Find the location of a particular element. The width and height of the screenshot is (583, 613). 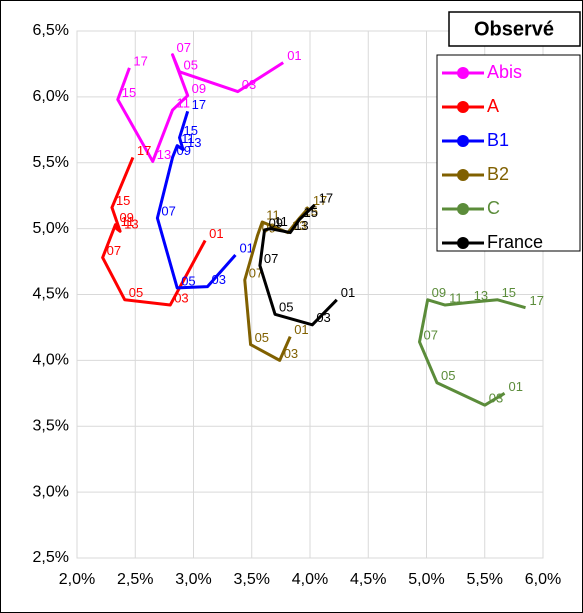

x-tick-label: 5,0% is located at coordinates (426, 579).